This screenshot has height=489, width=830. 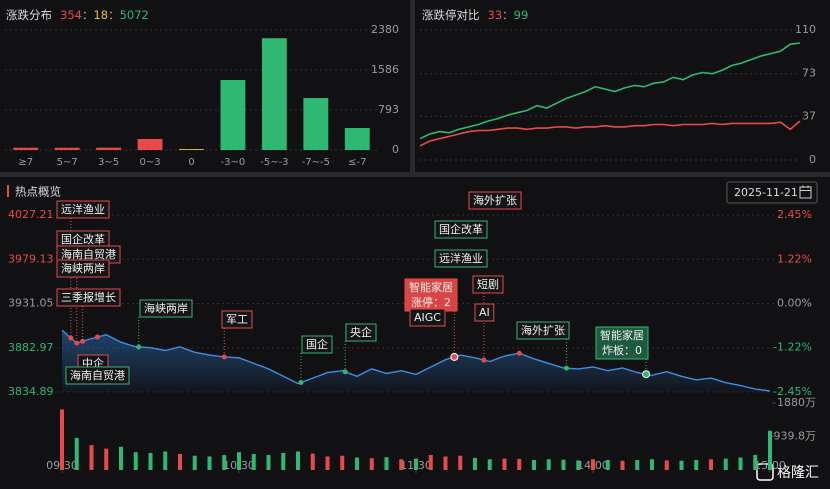 I want to click on y-tick-label: 1586, so click(x=385, y=69).